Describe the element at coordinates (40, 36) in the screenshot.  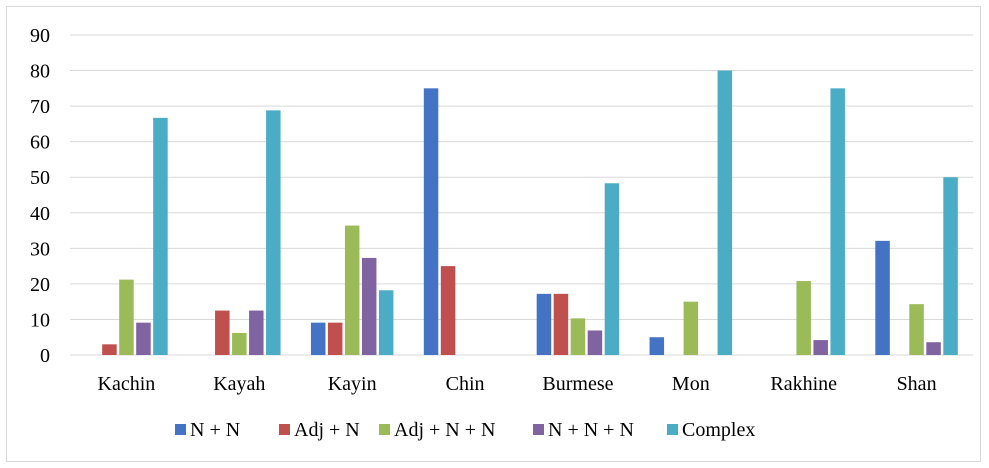
I see `y-tick-label: 90` at that location.